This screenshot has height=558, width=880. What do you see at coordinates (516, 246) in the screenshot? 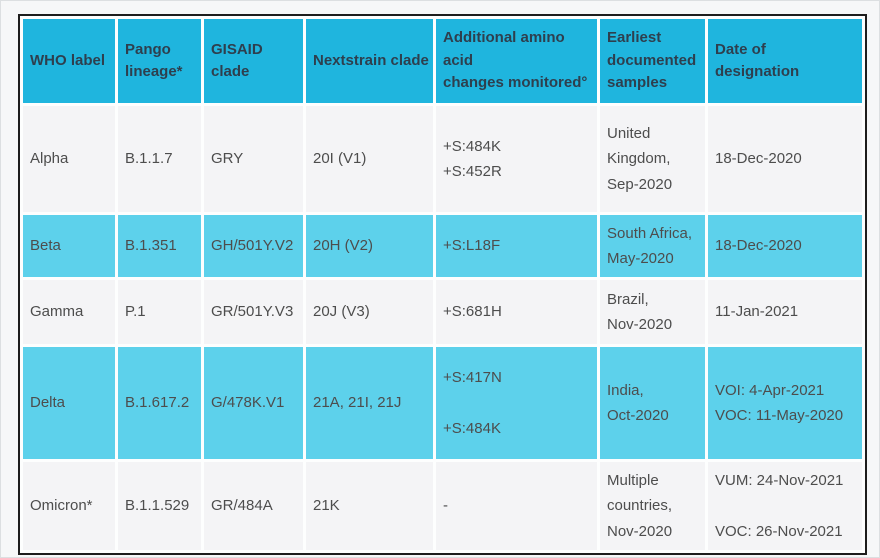
I see `cell-amino-acid: +S:L18F` at bounding box center [516, 246].